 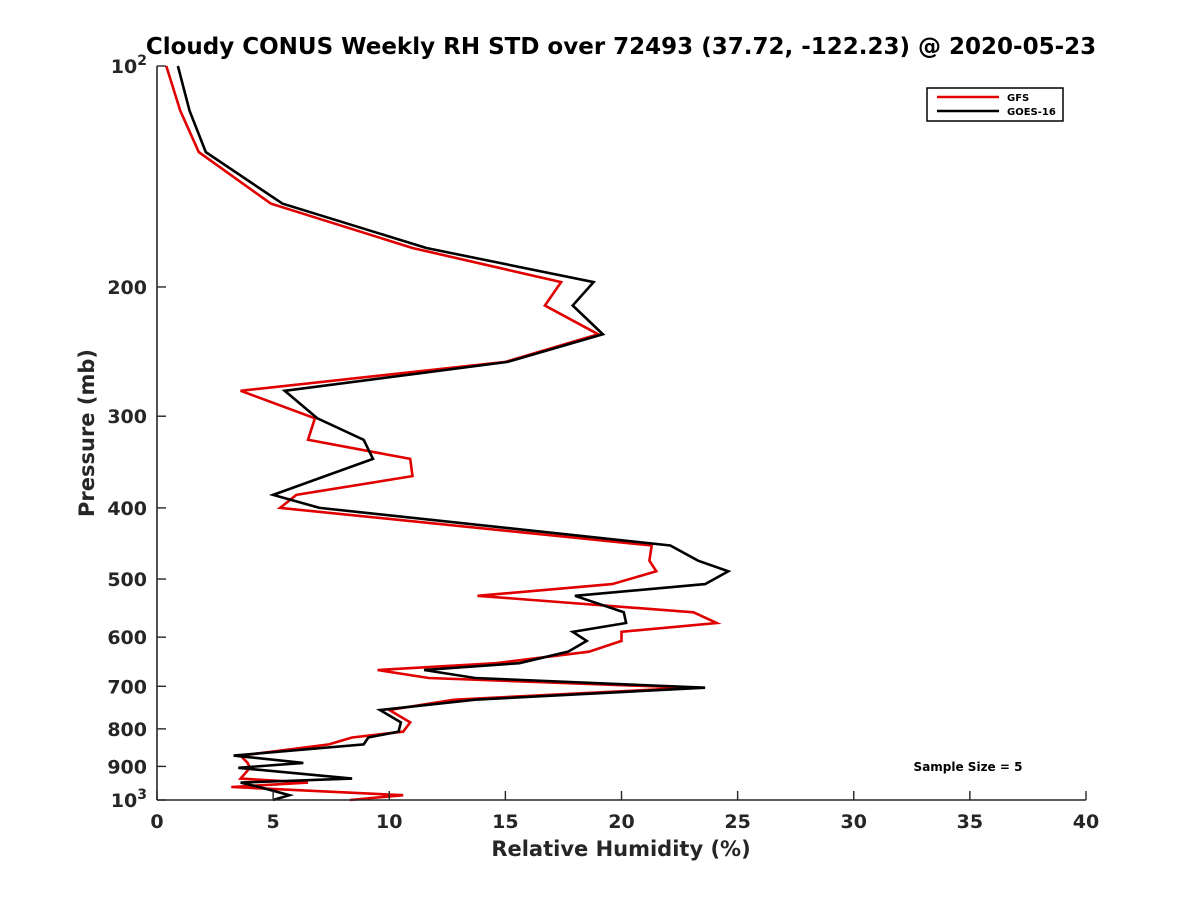 What do you see at coordinates (389, 822) in the screenshot?
I see `x-tick-label: 10` at bounding box center [389, 822].